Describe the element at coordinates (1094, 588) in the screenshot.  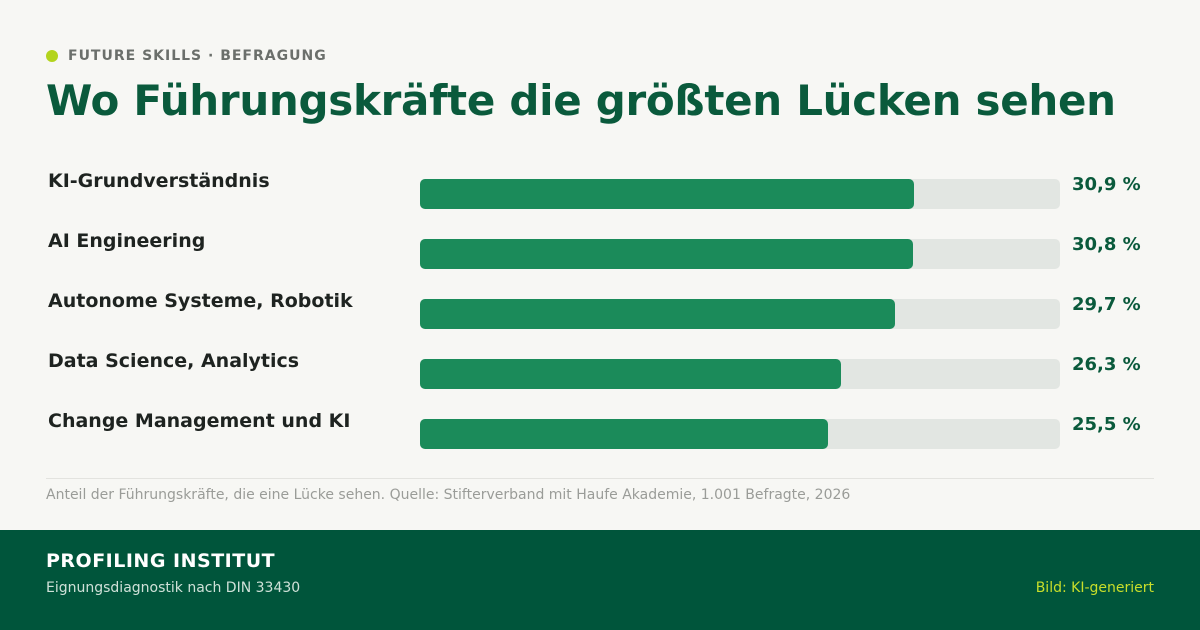
I see `image-credit: Bild: KI-generiert` at that location.